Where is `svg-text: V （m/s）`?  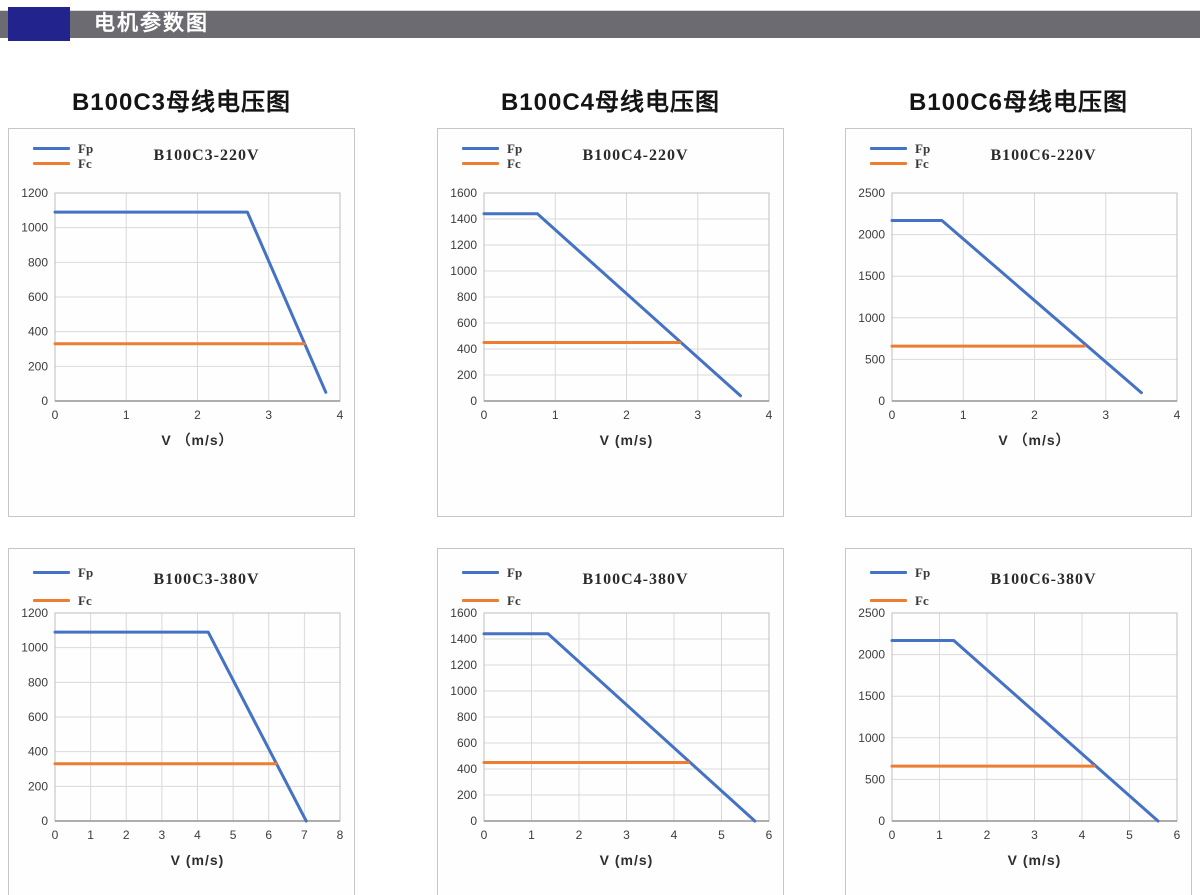
svg-text: V （m/s） is located at coordinates (197, 440).